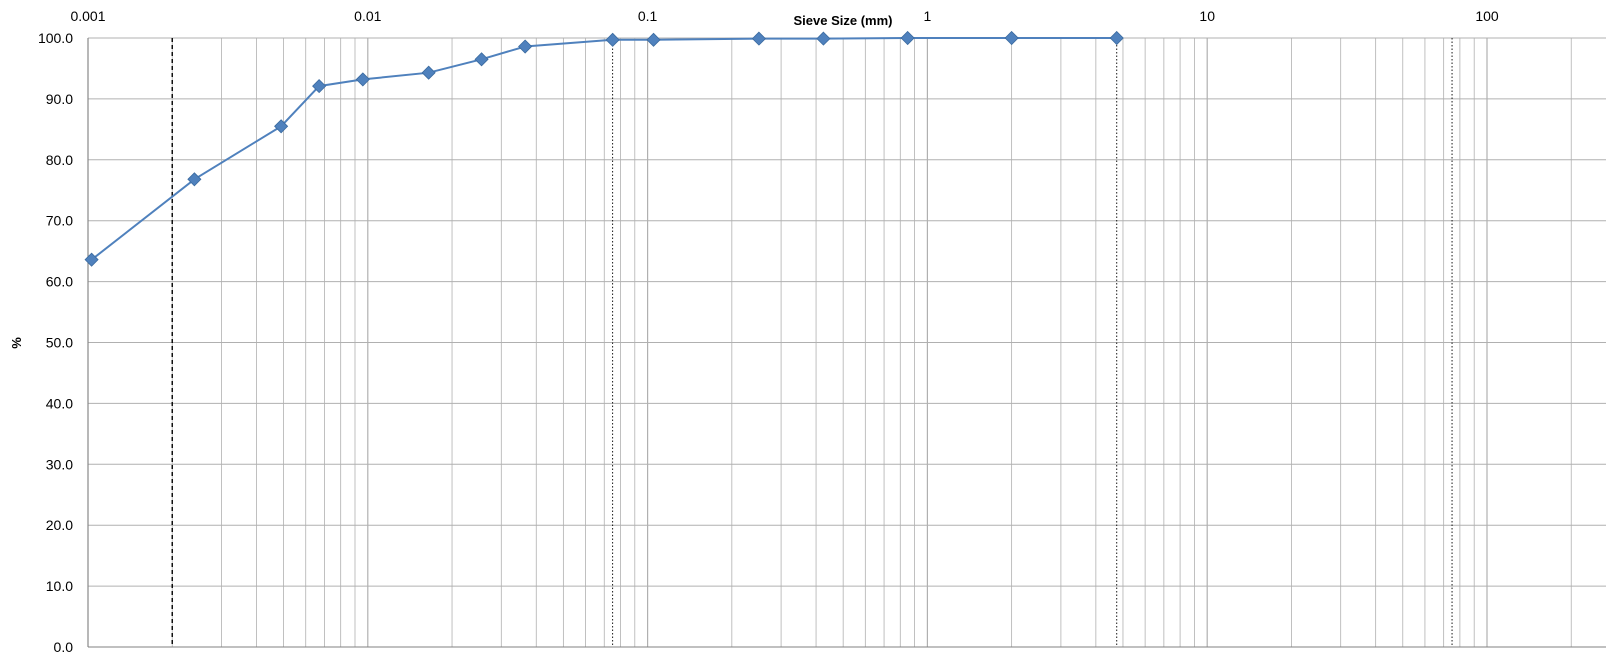 The width and height of the screenshot is (1606, 667). I want to click on y-tick-label: 0.0, so click(64, 647).